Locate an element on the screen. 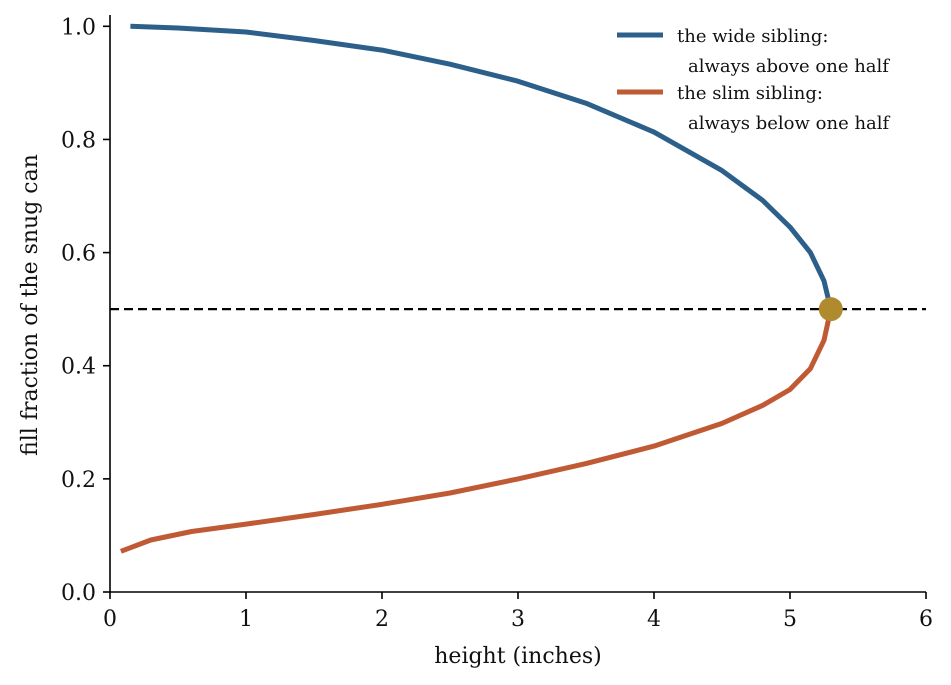  x-tick-label: 1 is located at coordinates (246, 619).